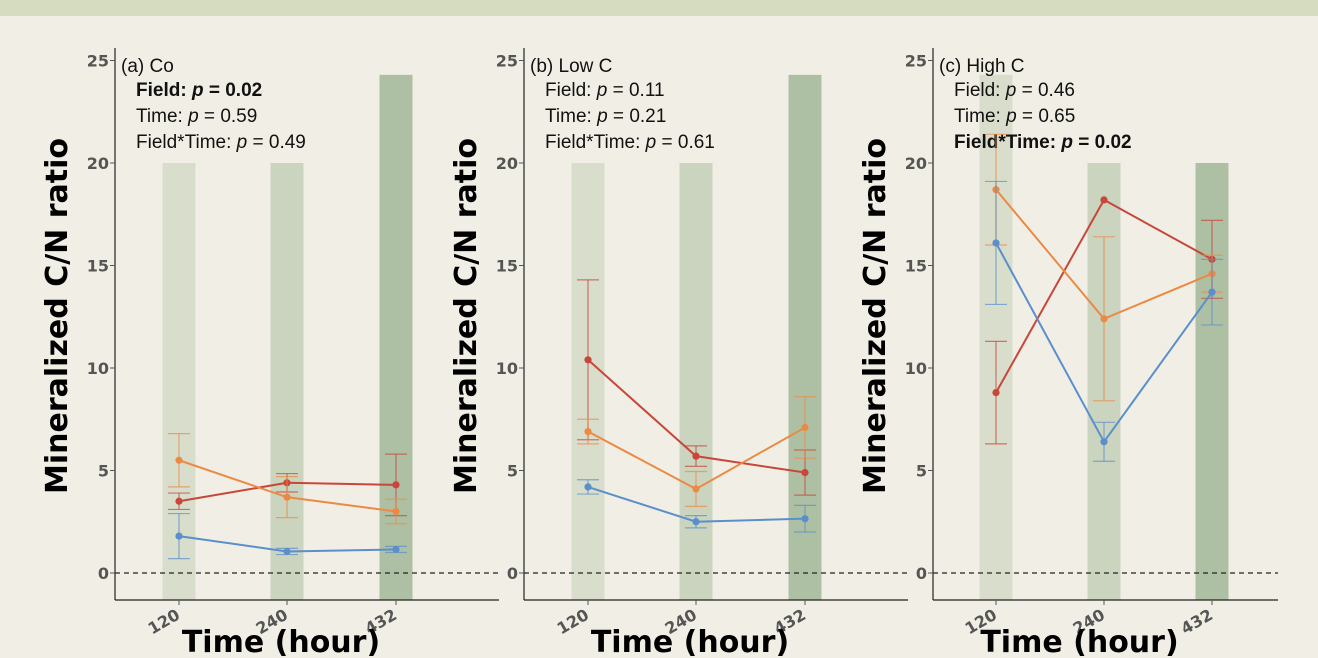 The image size is (1318, 658). Describe the element at coordinates (1197, 621) in the screenshot. I see `x-tick-label: 432` at that location.